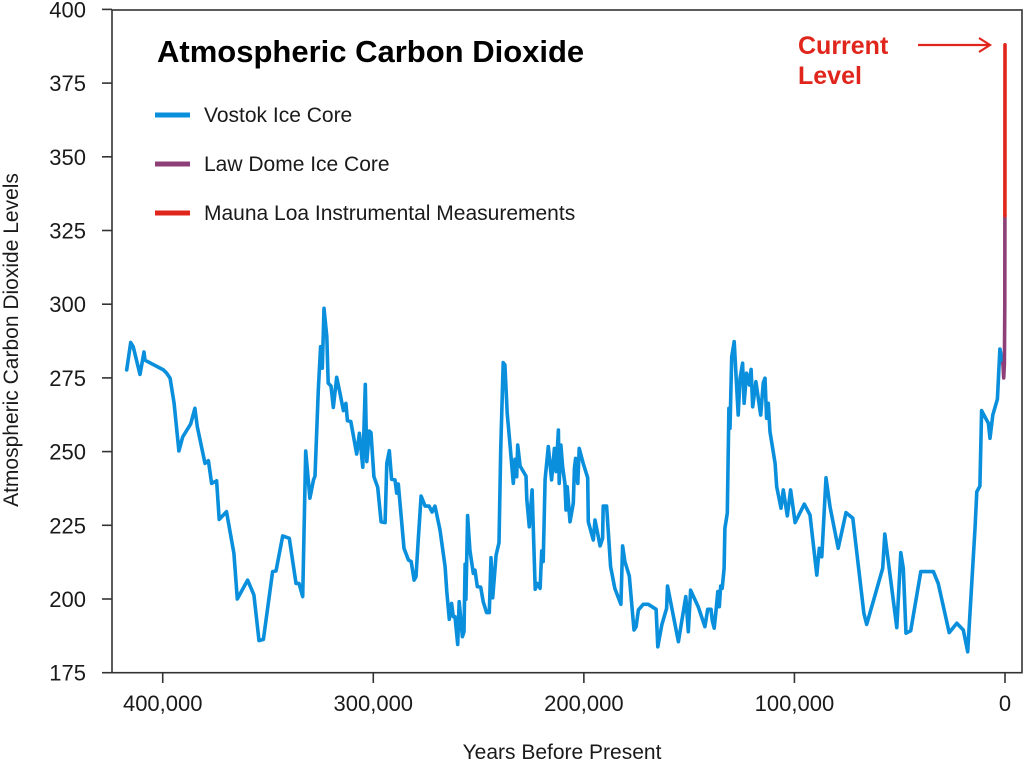  I want to click on x-axis: 400,000 300,000 200,000 100,000 0, so click(567, 694).